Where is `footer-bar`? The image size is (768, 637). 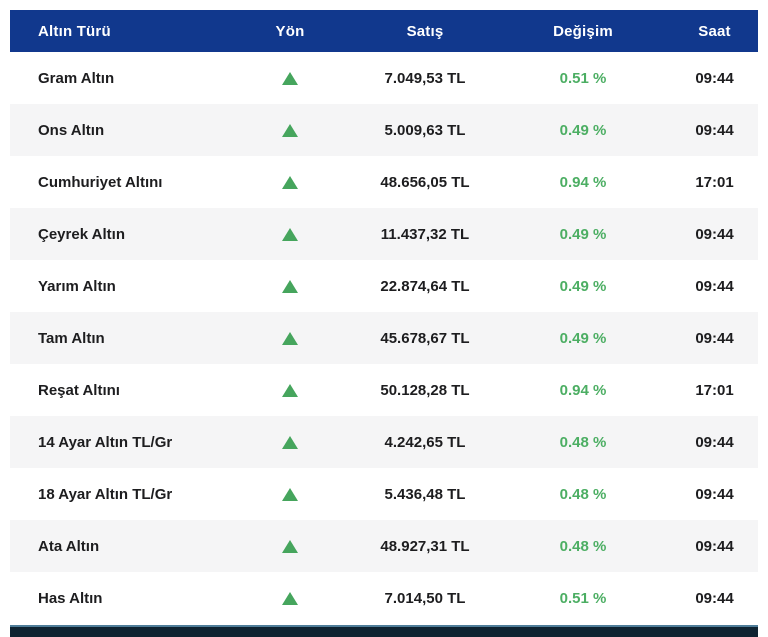
footer-bar is located at coordinates (384, 631).